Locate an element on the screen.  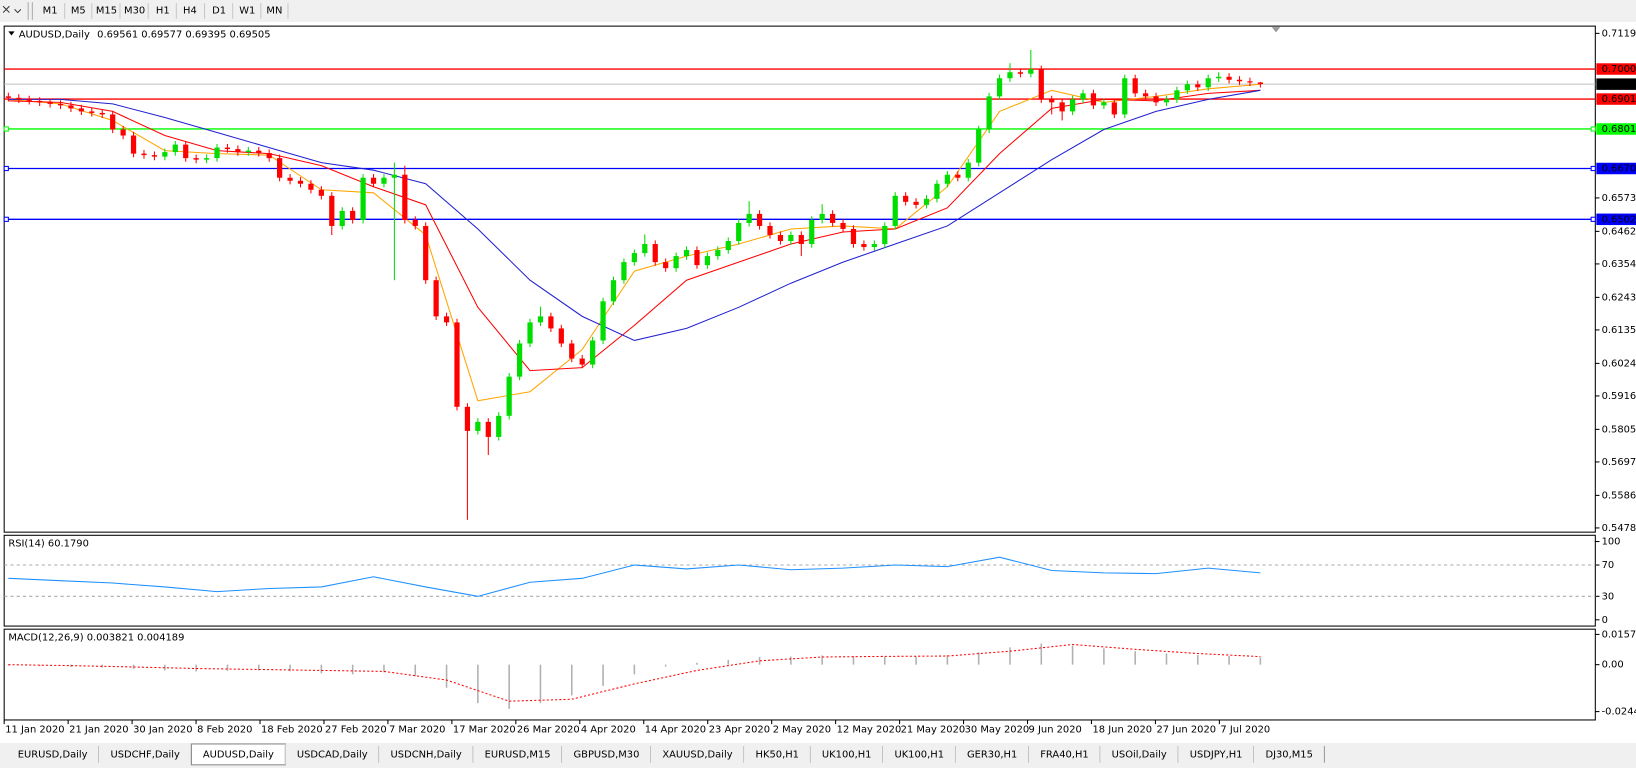
y-tick-label: 100 is located at coordinates (1611, 542).